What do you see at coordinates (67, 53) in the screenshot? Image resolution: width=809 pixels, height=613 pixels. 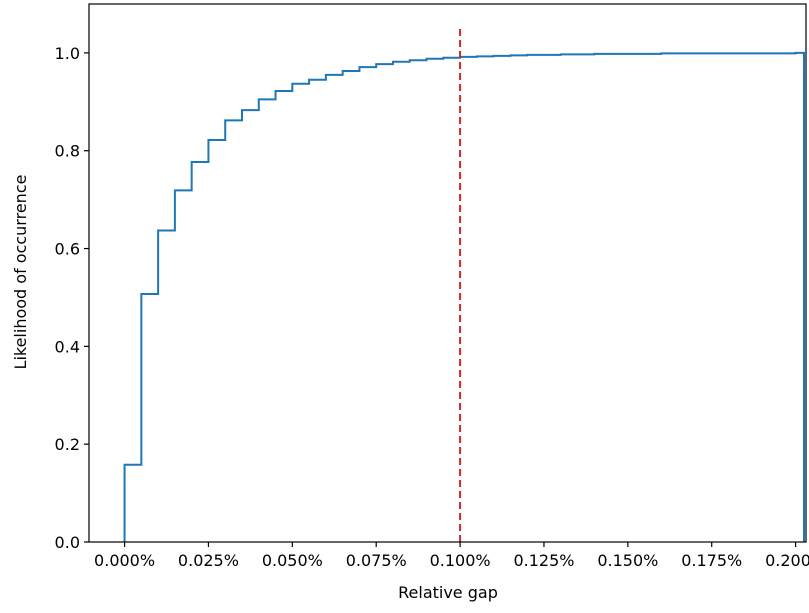 I see `y-tick-label: 1.0` at bounding box center [67, 53].